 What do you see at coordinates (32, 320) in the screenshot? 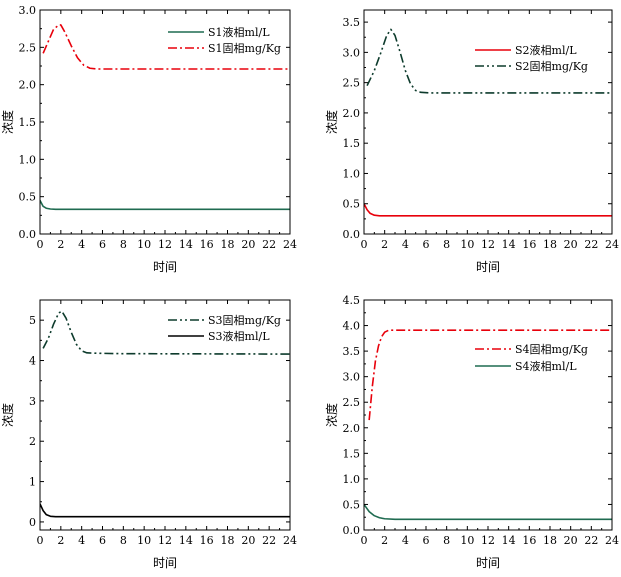
I see `y-tick-label: 5` at bounding box center [32, 320].